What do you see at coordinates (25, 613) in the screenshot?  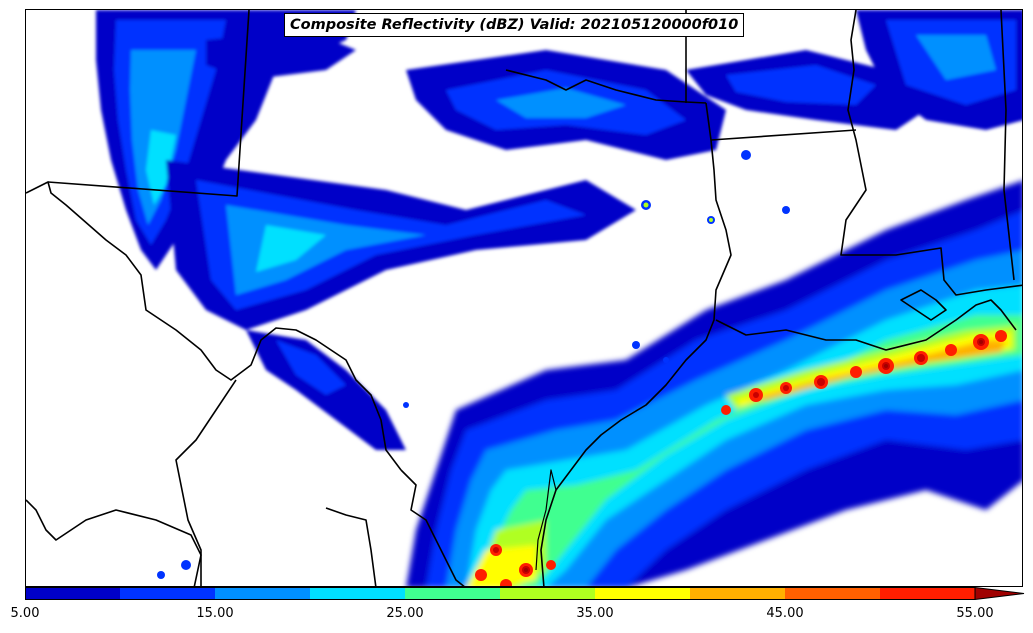 I see `colorbar-tick-label: 5.00` at bounding box center [25, 613].